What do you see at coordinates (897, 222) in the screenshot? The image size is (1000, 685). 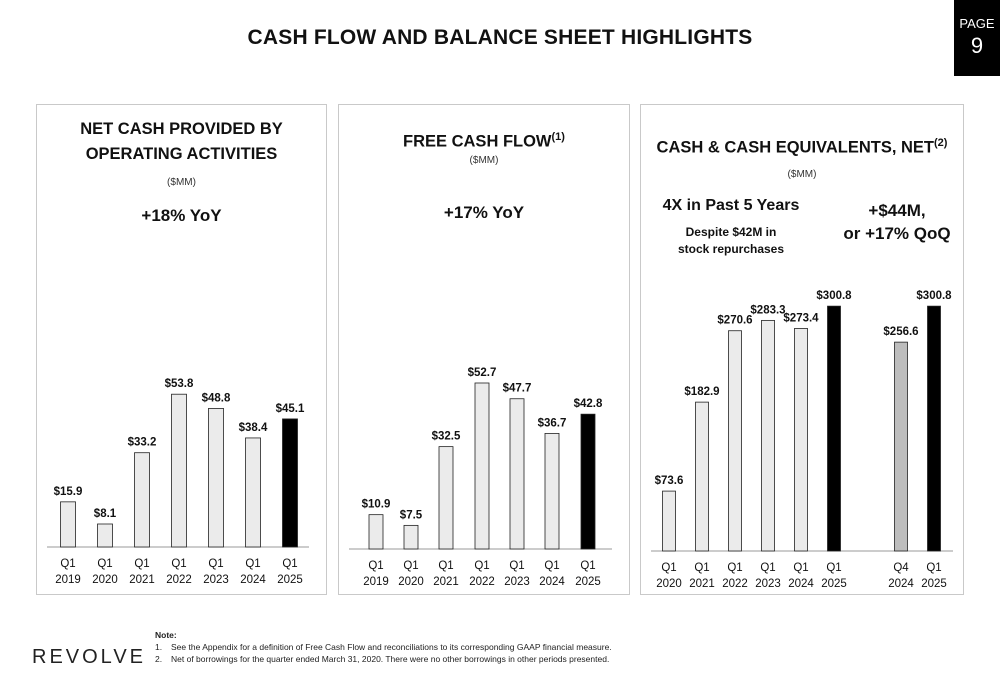 I see `qoq-note: +$44M, or +17% QoQ` at bounding box center [897, 222].